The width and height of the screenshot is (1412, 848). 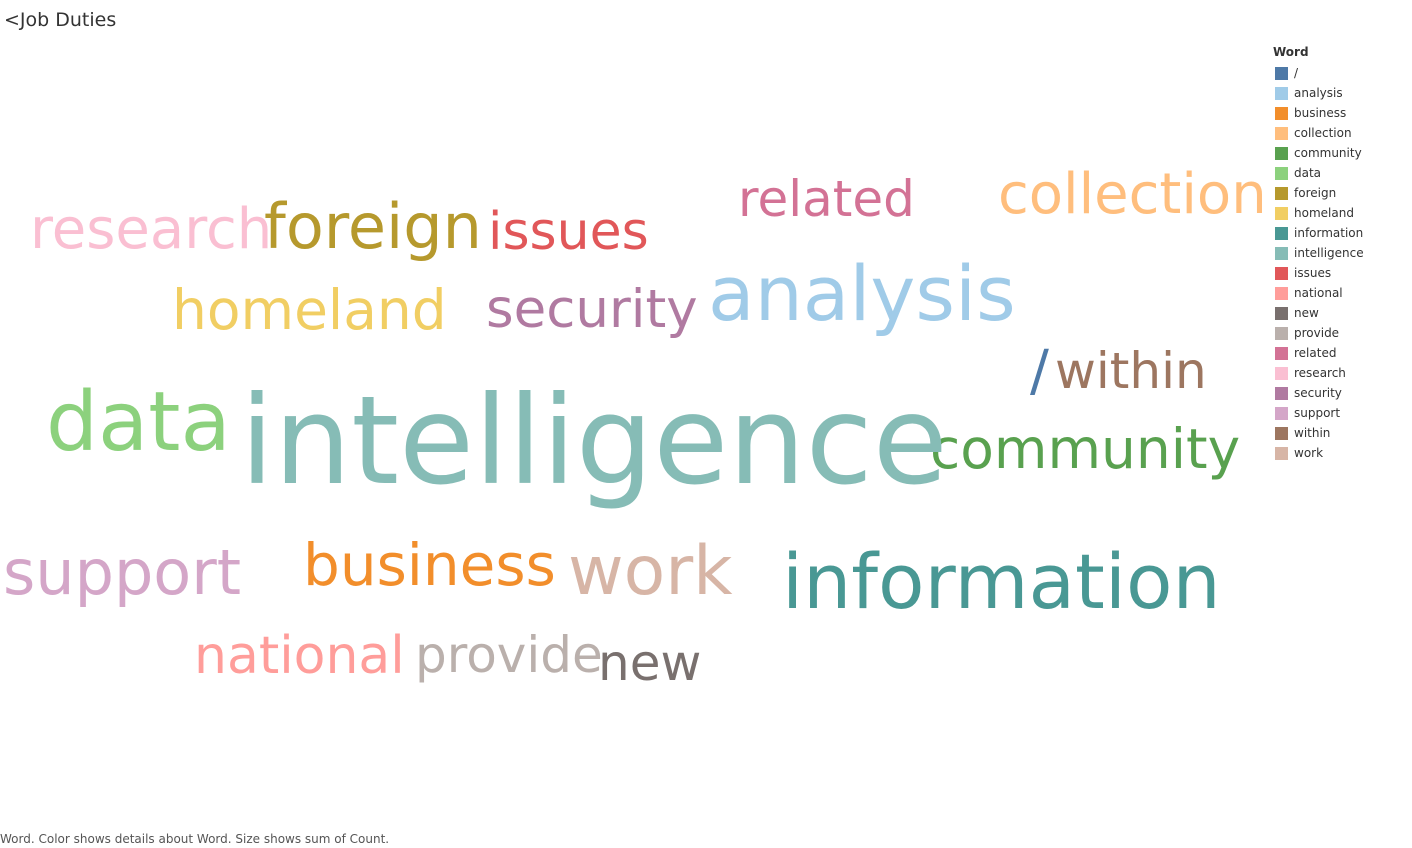 I want to click on word-support: support, so click(x=122, y=572).